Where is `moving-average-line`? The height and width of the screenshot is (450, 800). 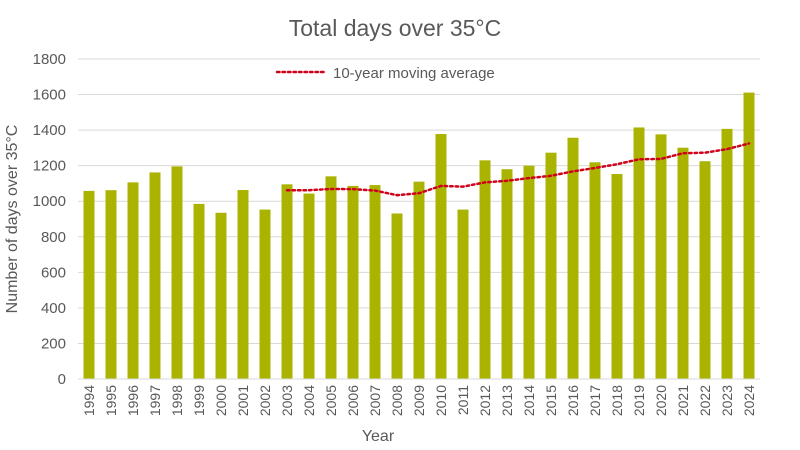 moving-average-line is located at coordinates (518, 169).